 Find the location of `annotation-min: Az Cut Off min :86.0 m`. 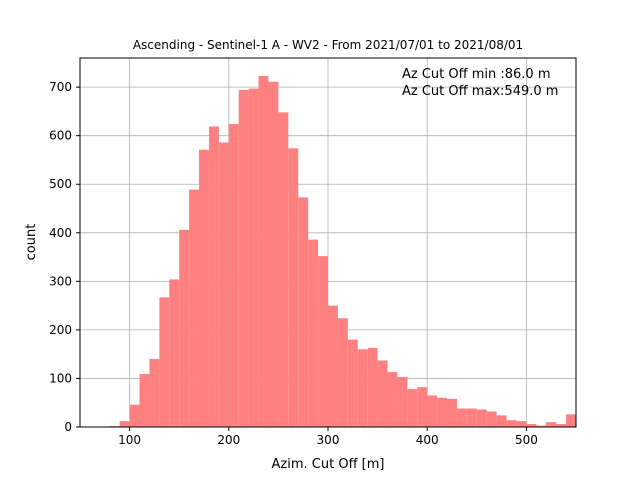

annotation-min: Az Cut Off min :86.0 m is located at coordinates (476, 74).